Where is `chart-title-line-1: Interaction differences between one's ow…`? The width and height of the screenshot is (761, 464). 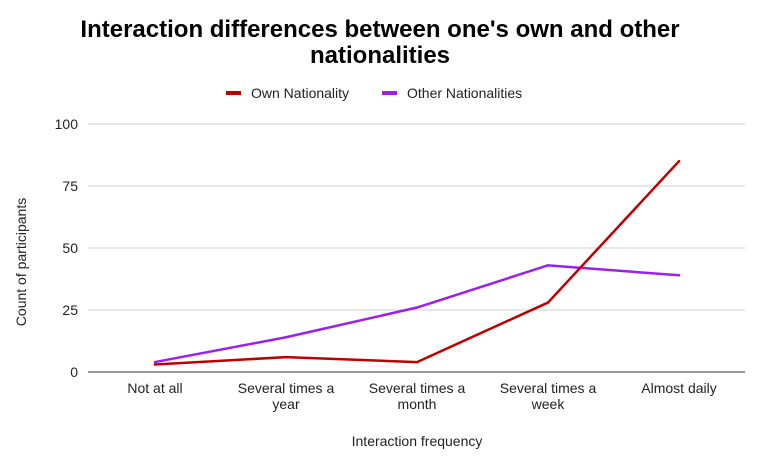 chart-title-line-1: Interaction differences between one's ow… is located at coordinates (379, 29).